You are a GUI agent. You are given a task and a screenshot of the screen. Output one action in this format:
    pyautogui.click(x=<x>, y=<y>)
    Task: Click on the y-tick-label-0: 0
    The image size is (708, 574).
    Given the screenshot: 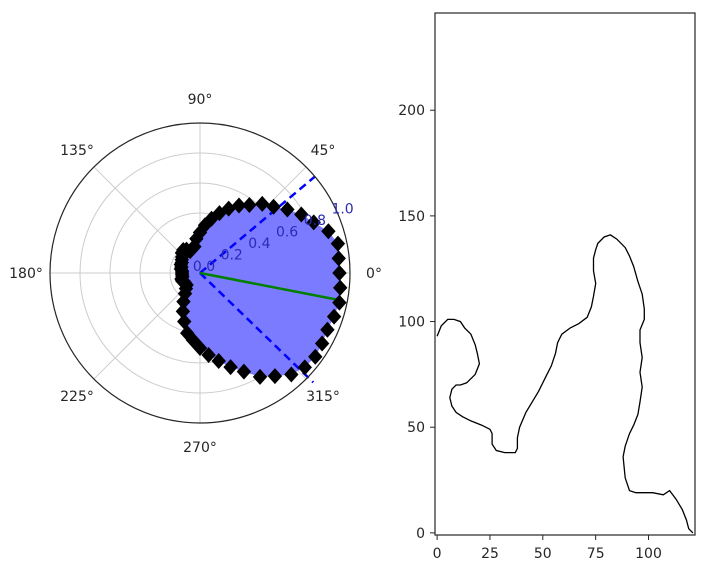 What is the action you would take?
    pyautogui.click(x=420, y=534)
    